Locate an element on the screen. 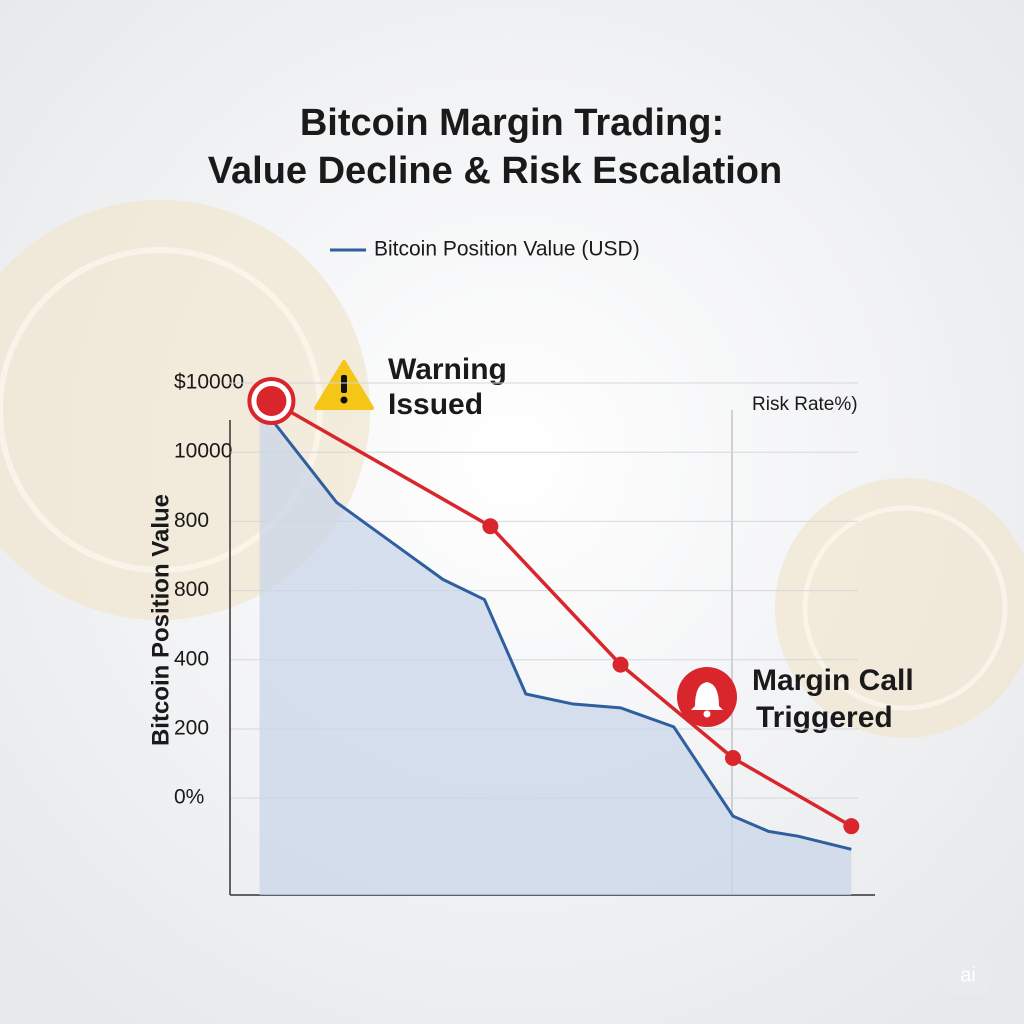 The width and height of the screenshot is (1024, 1024). legend-label: Bitcoin Position Value (USD) is located at coordinates (507, 249).